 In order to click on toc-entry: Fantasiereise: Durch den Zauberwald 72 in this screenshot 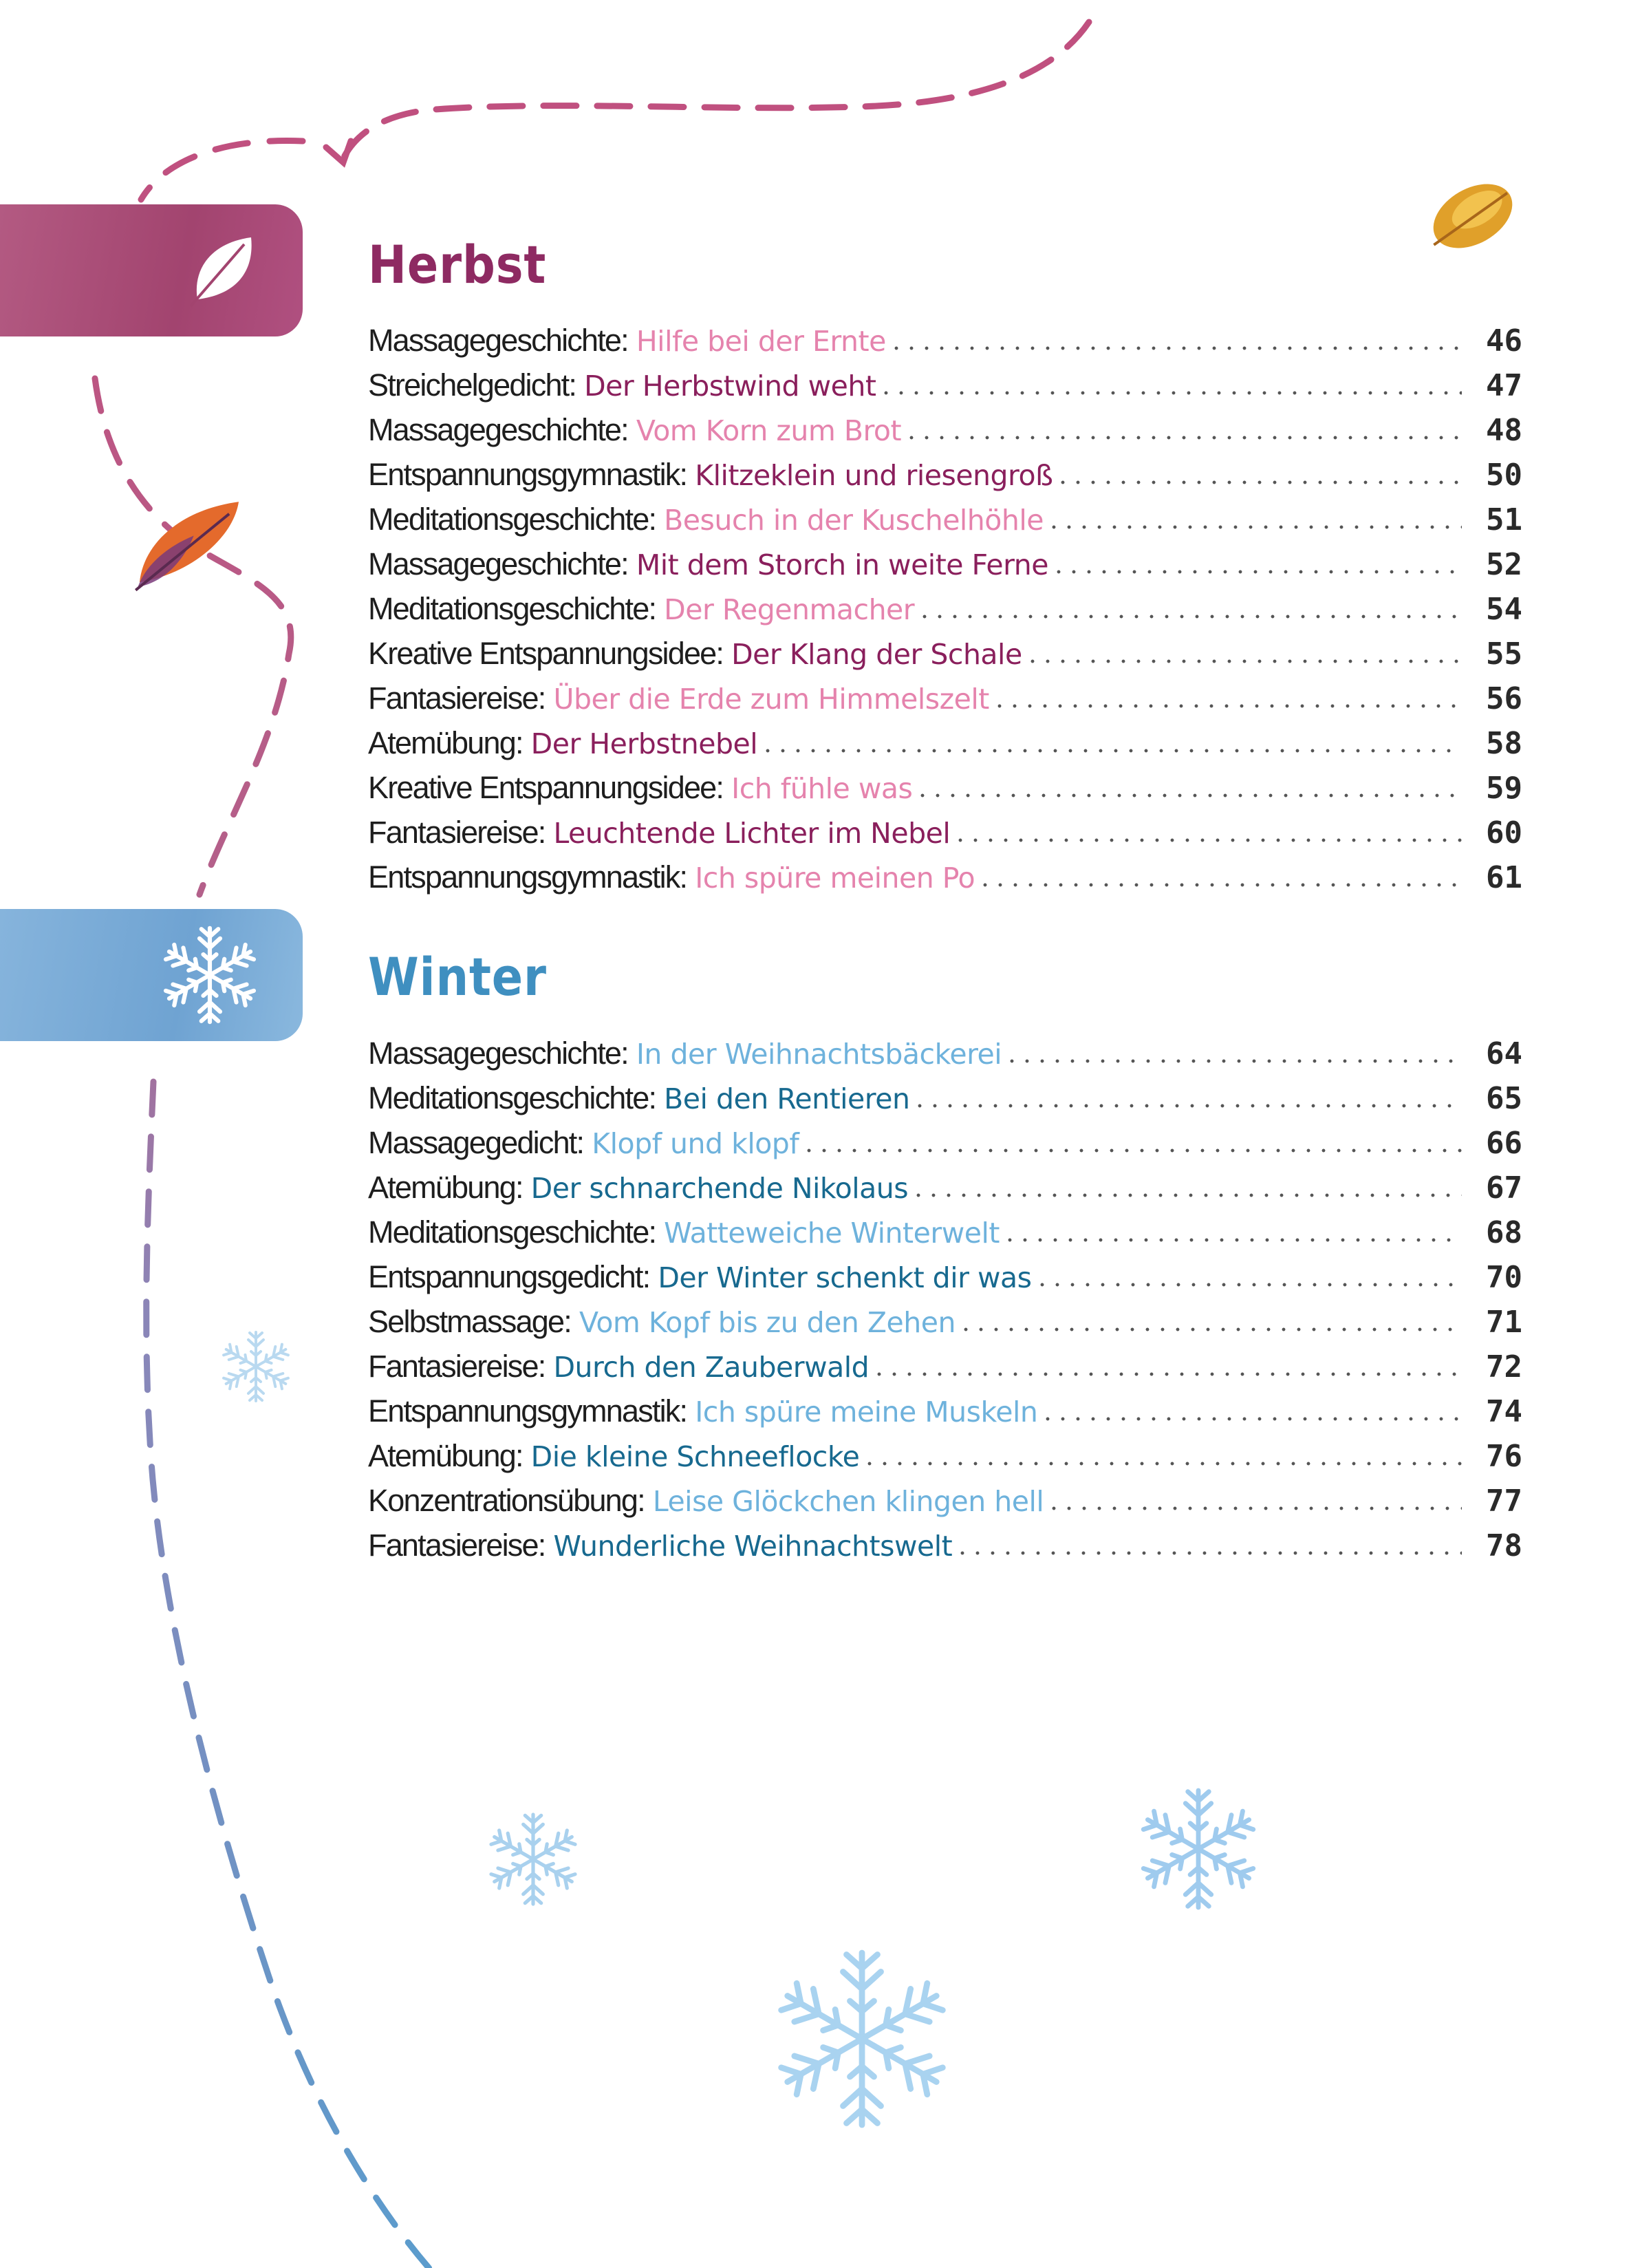, I will do `click(945, 1366)`.